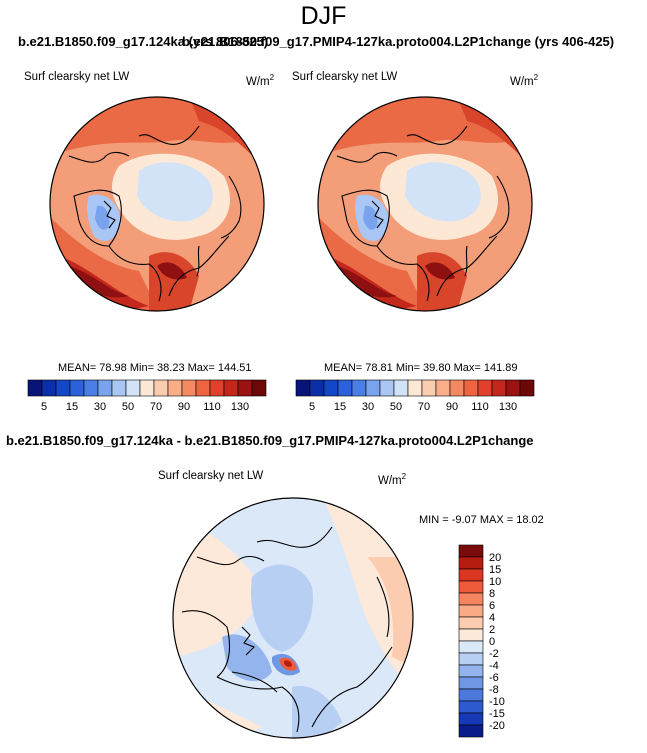  Describe the element at coordinates (492, 606) in the screenshot. I see `colorbar-tick-label: 6` at that location.